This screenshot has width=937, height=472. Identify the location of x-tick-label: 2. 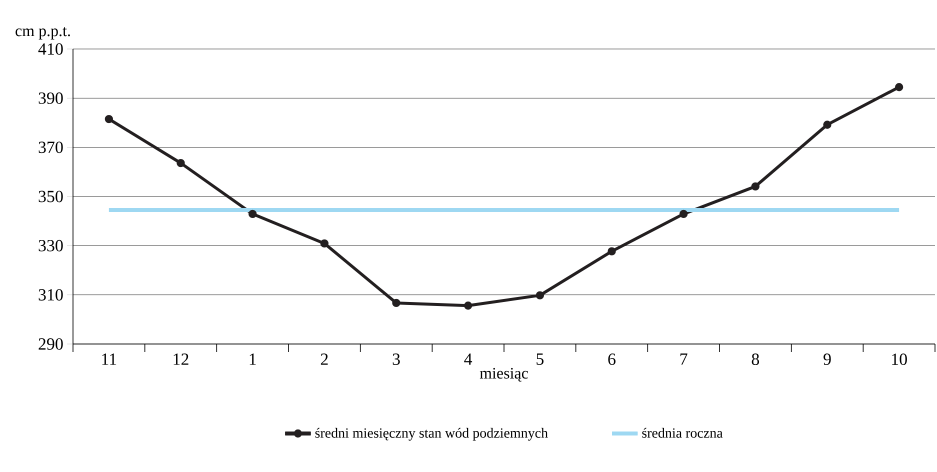
(324, 359).